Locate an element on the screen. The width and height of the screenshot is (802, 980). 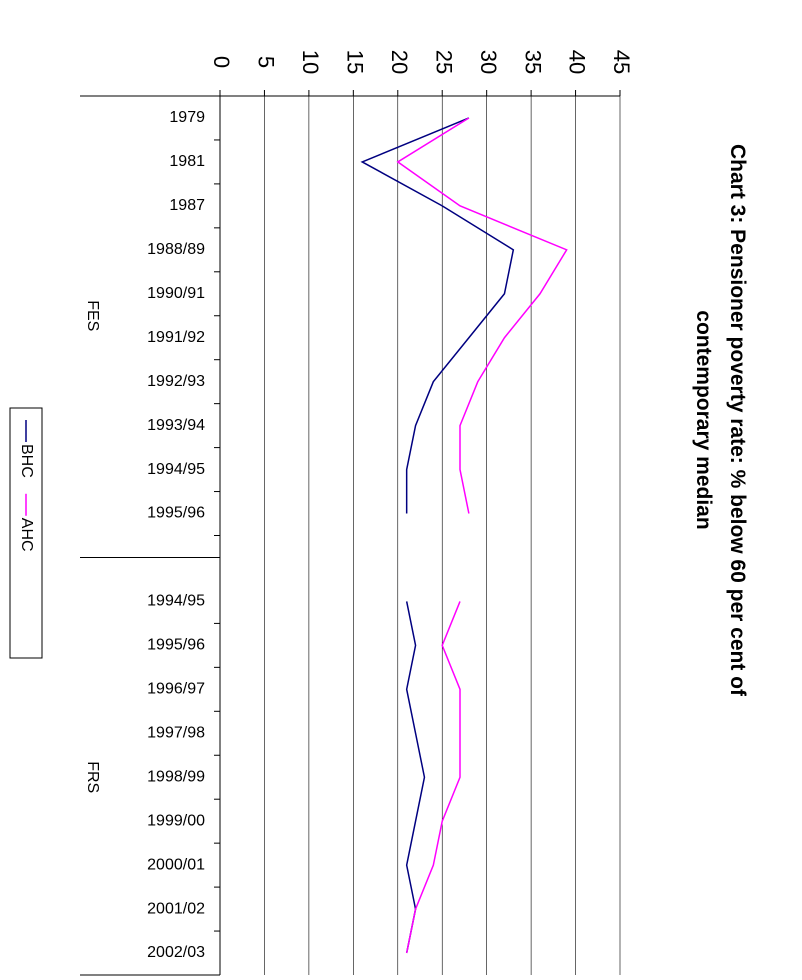
y-tick-label: 20 is located at coordinates (399, 62).